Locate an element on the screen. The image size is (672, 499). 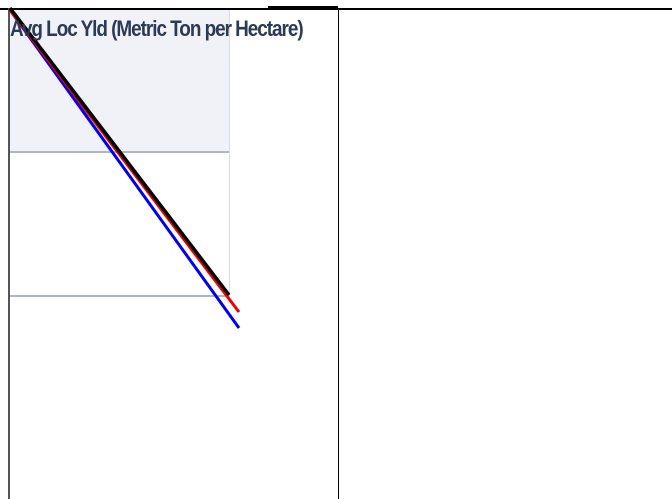
window-left-border is located at coordinates (9, 253).